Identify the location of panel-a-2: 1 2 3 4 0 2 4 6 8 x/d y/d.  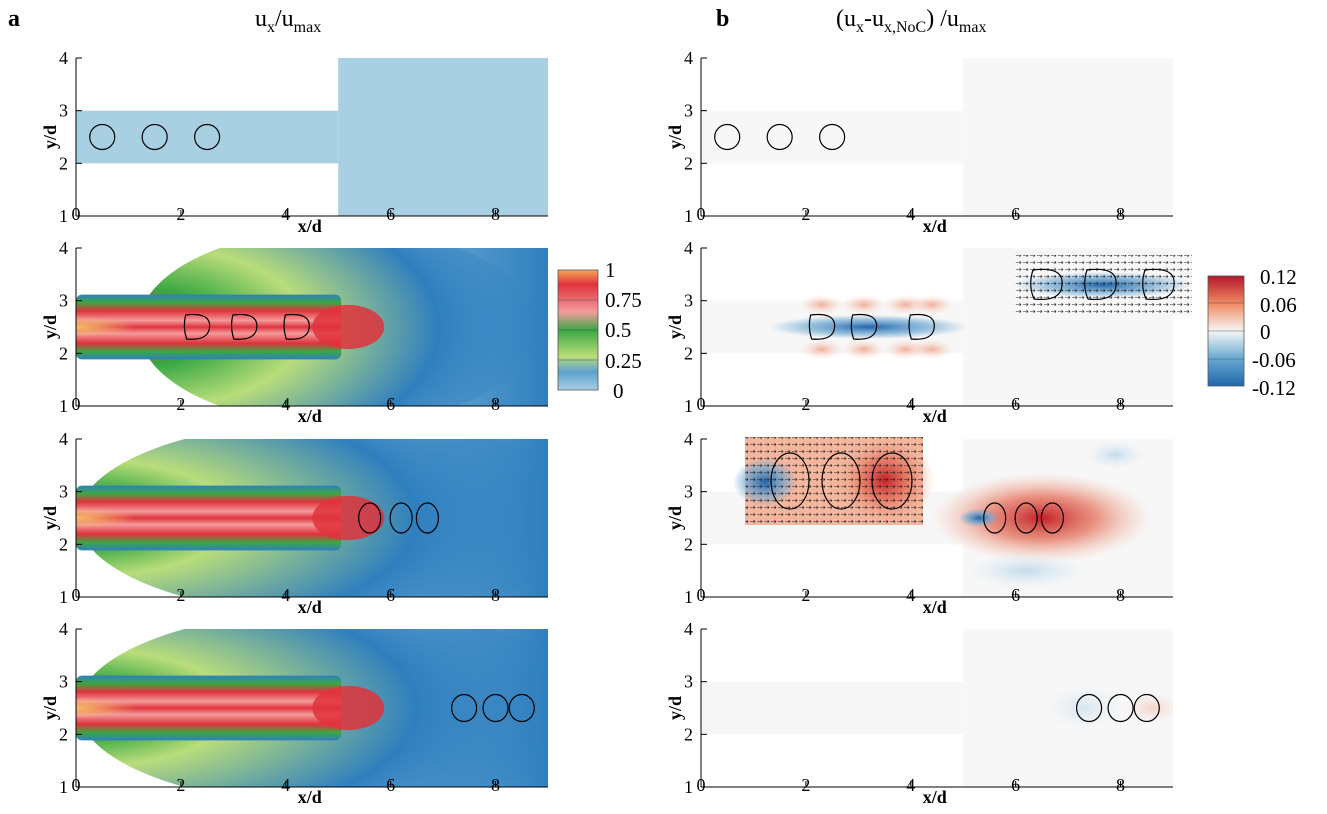
(294, 332).